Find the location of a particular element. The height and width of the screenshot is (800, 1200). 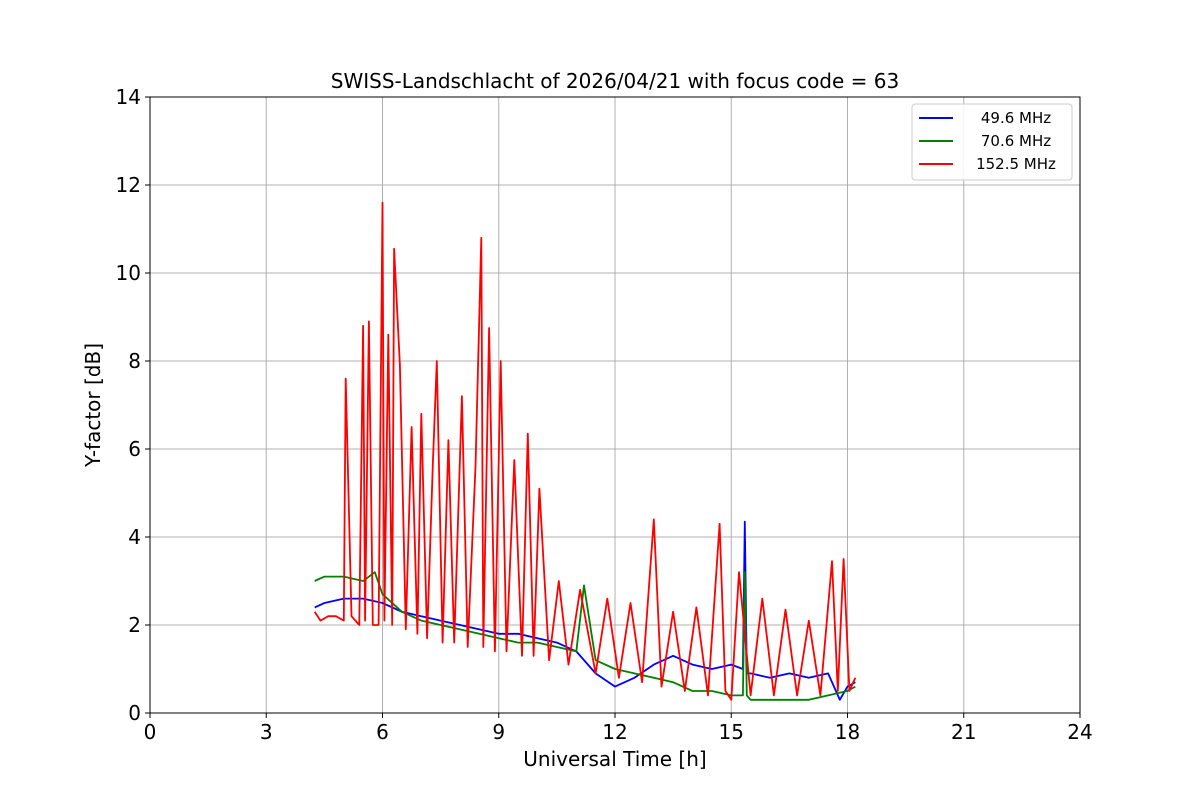

x-tick-label: 0 is located at coordinates (150, 732).